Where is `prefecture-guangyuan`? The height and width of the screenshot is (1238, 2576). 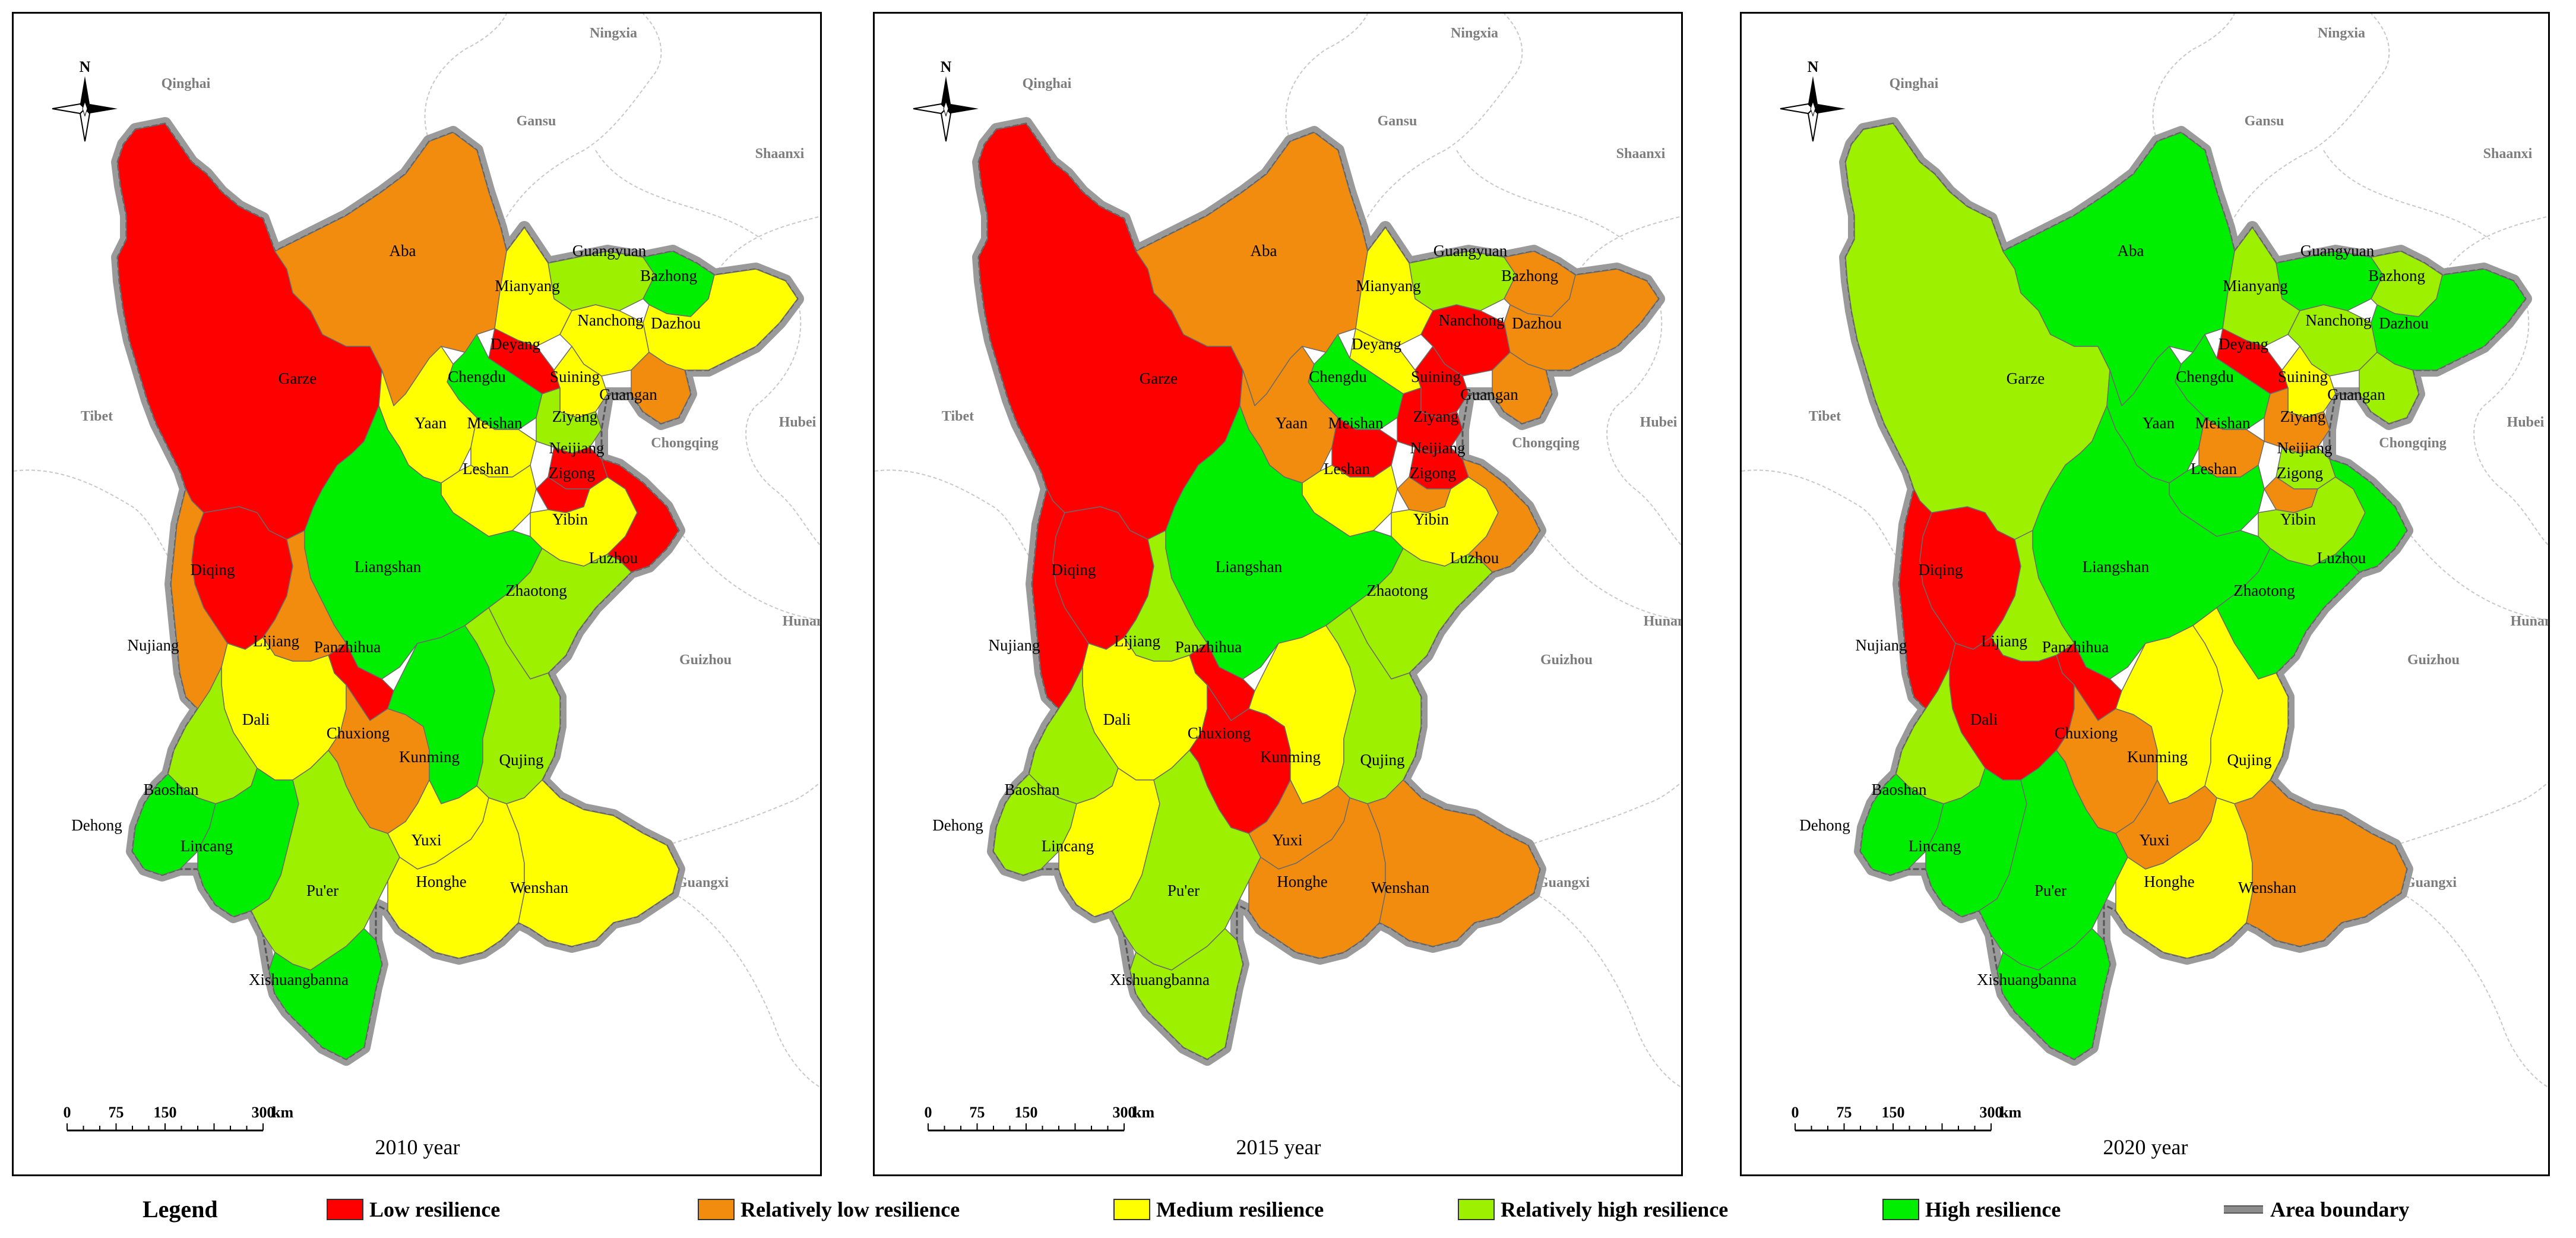 prefecture-guangyuan is located at coordinates (2330, 281).